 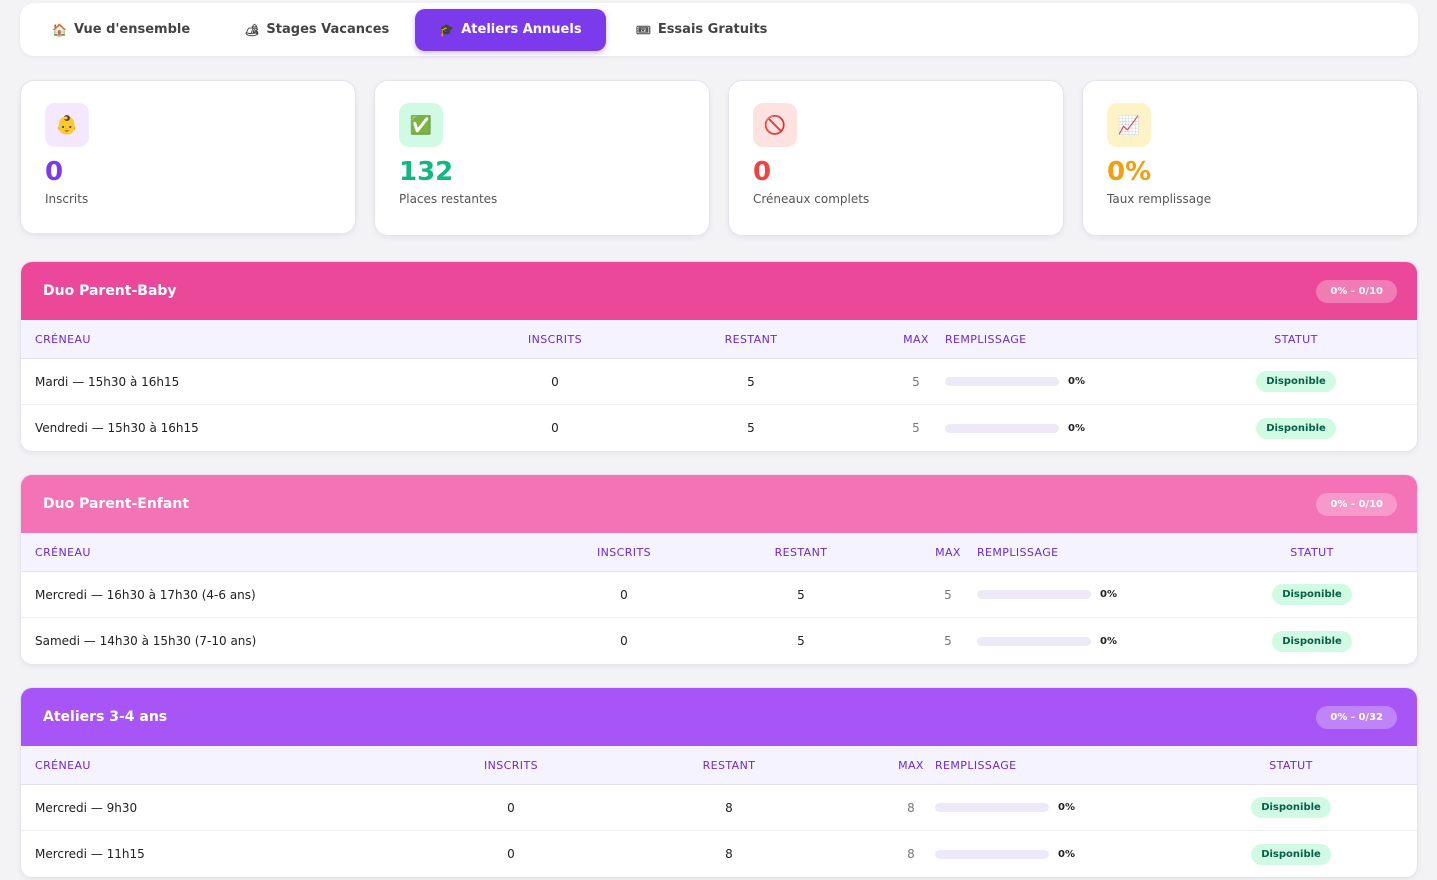 I want to click on tab-ateliers-annuels: 🎓 Ateliers Annuels, so click(x=510, y=29).